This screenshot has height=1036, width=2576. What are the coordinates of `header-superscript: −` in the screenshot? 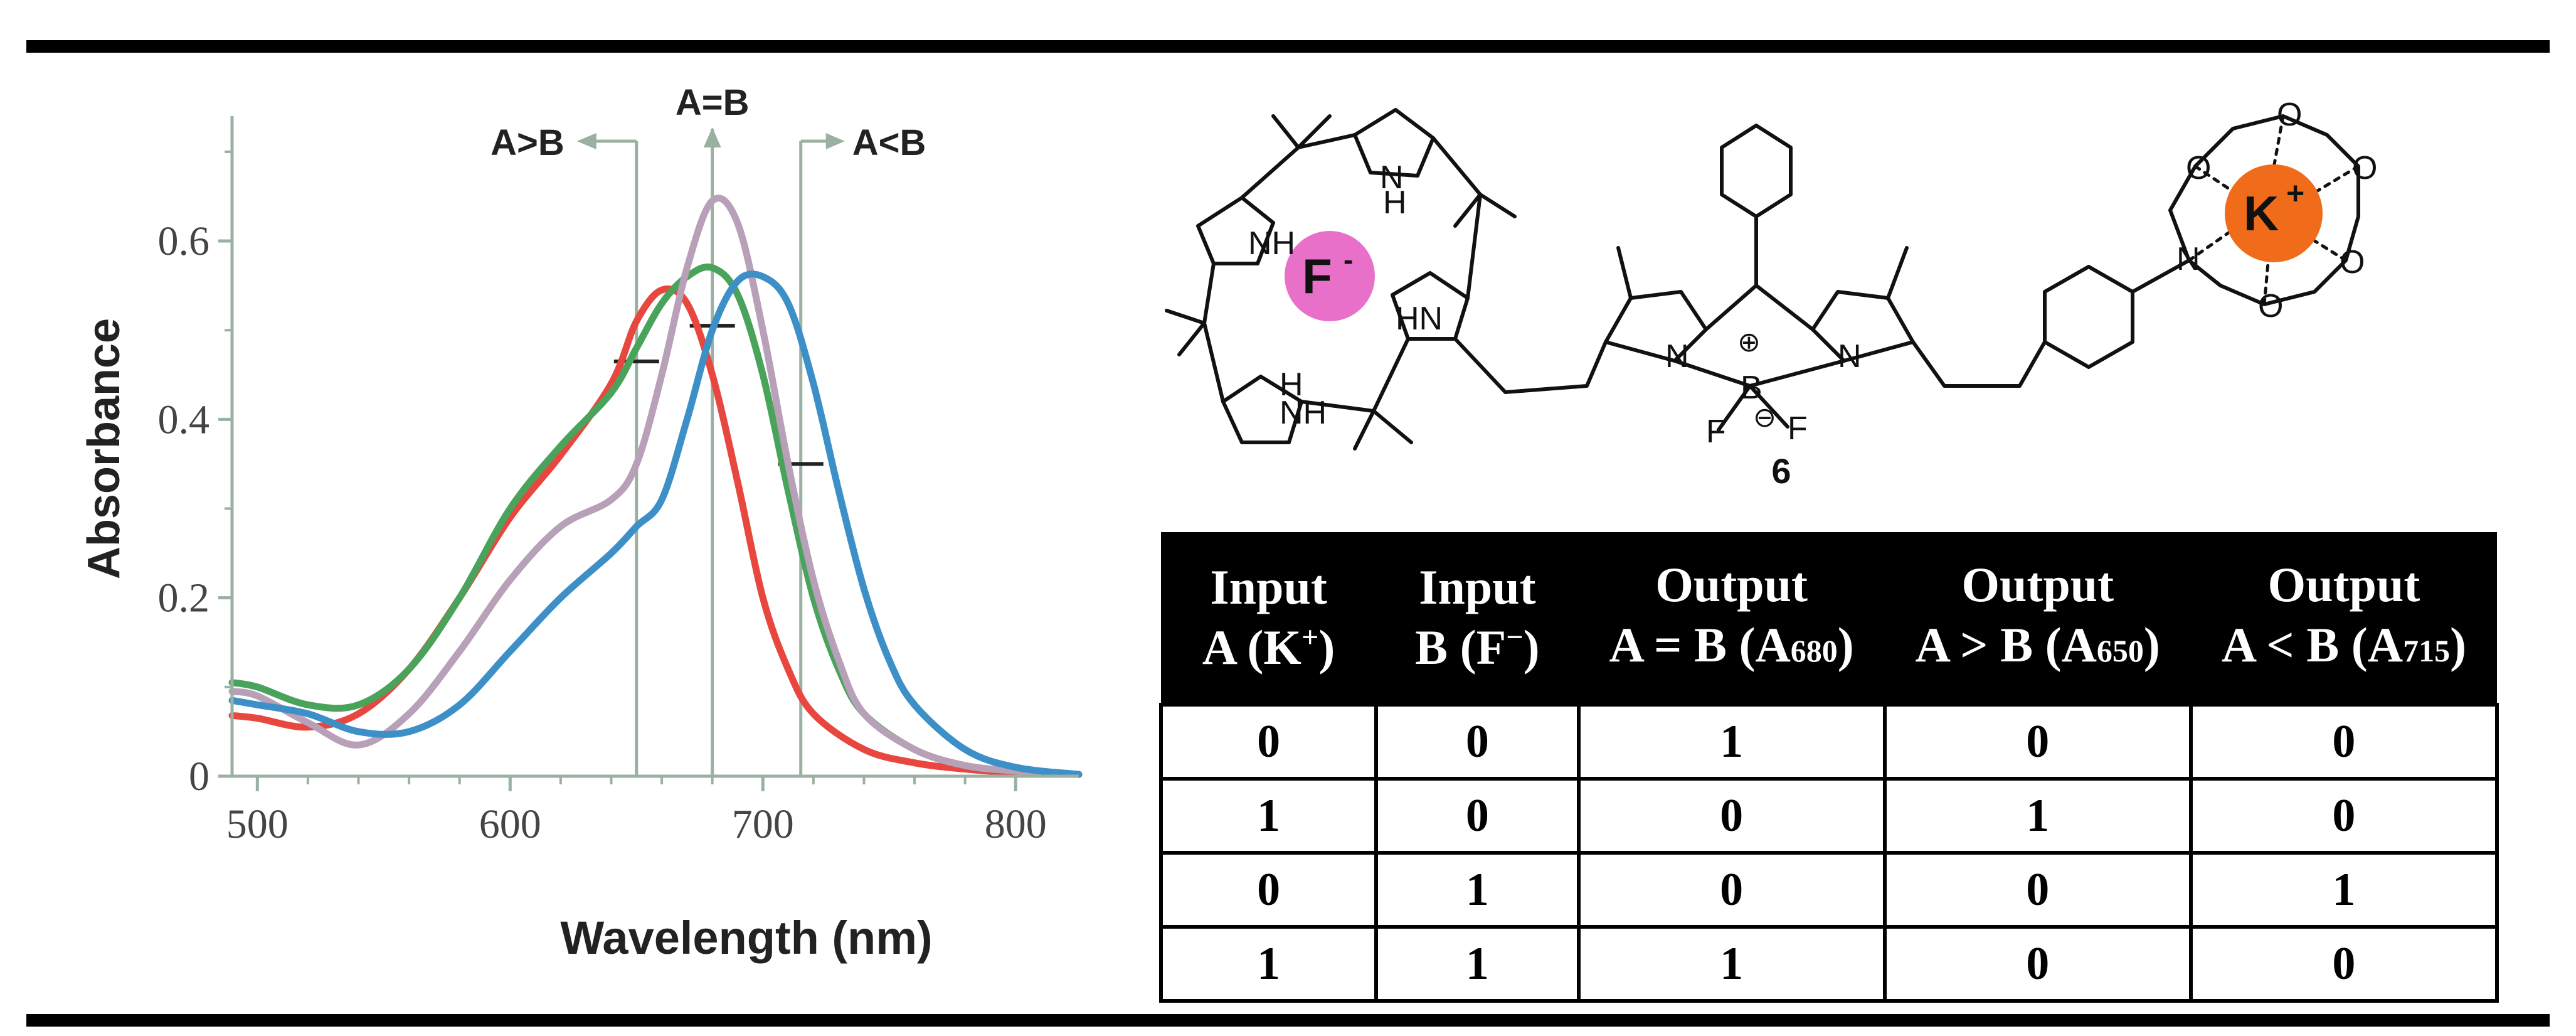 It's located at (1515, 637).